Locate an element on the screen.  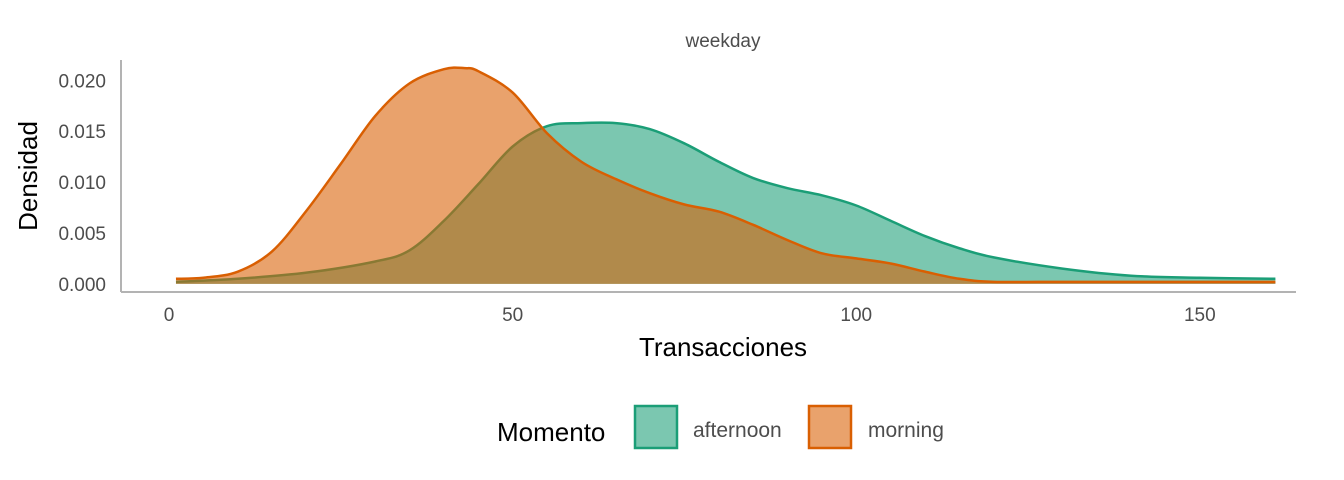
x-tick-label: 50 is located at coordinates (512, 315).